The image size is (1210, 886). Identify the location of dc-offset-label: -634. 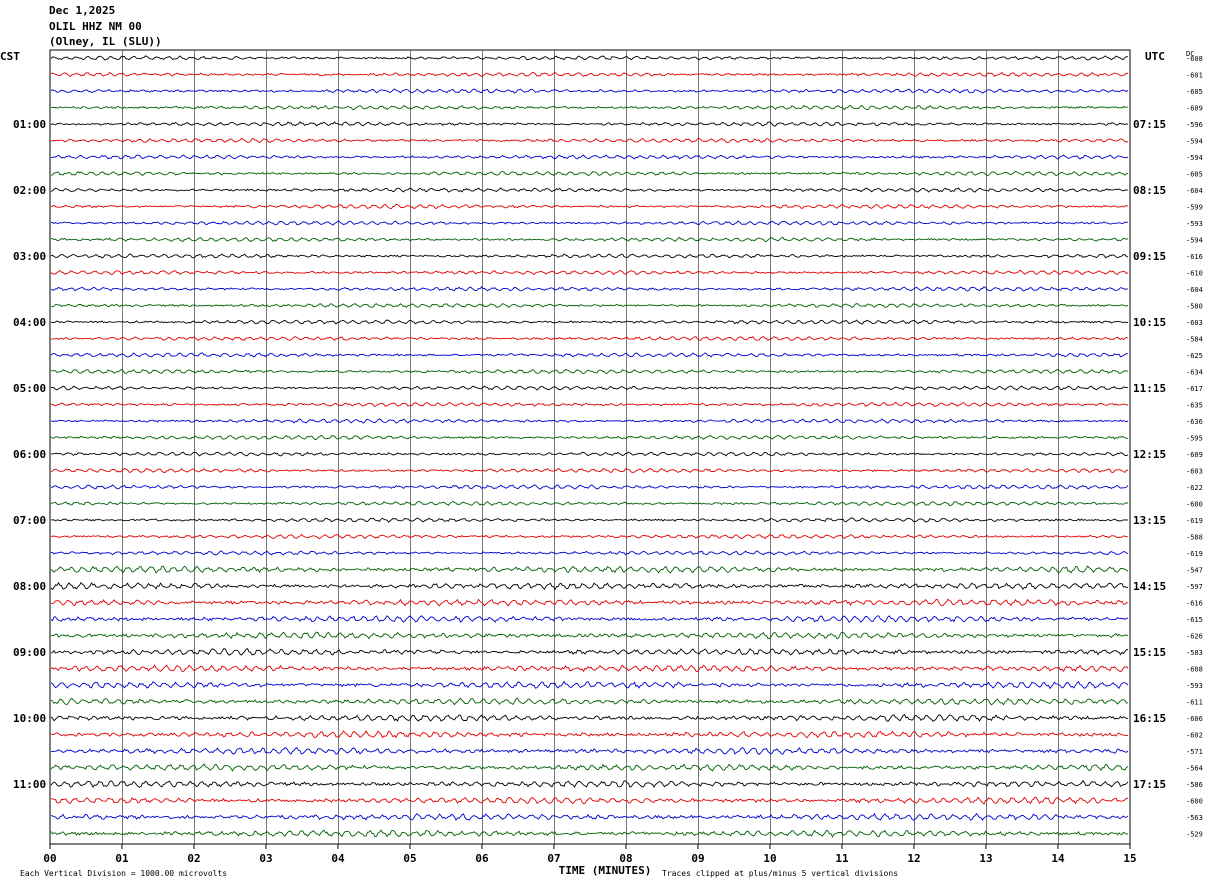
(1194, 373).